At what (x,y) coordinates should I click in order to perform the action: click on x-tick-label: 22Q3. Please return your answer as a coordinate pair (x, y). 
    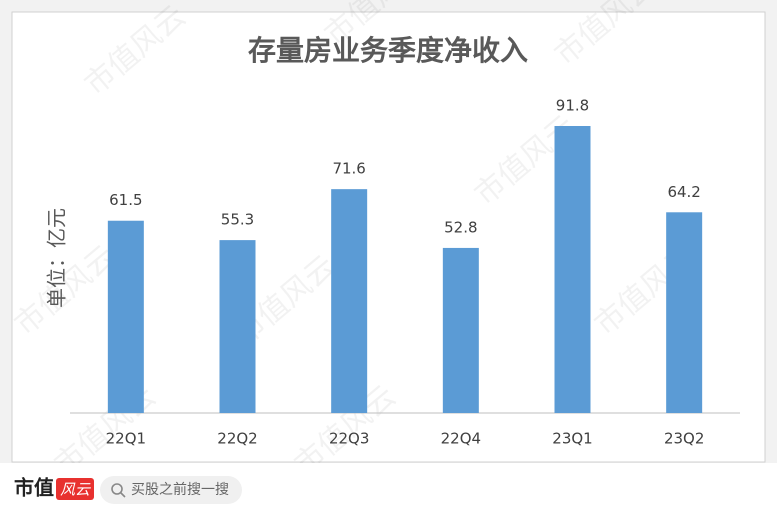
    Looking at the image, I should click on (349, 439).